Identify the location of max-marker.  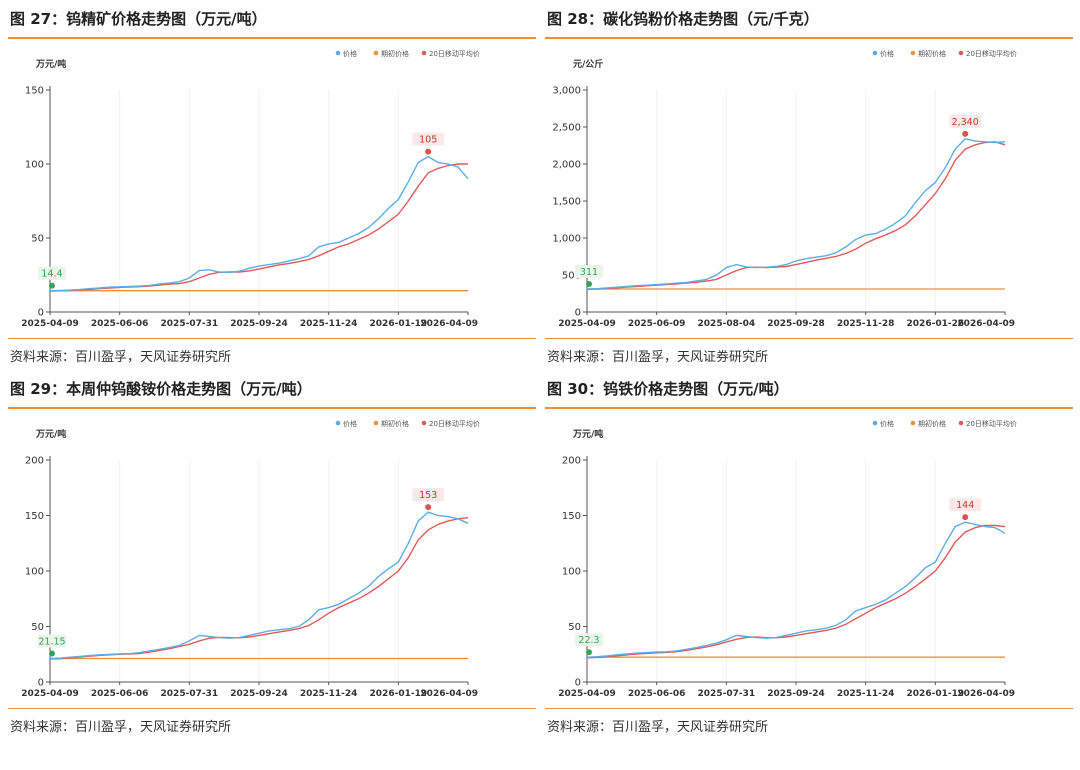
(965, 517).